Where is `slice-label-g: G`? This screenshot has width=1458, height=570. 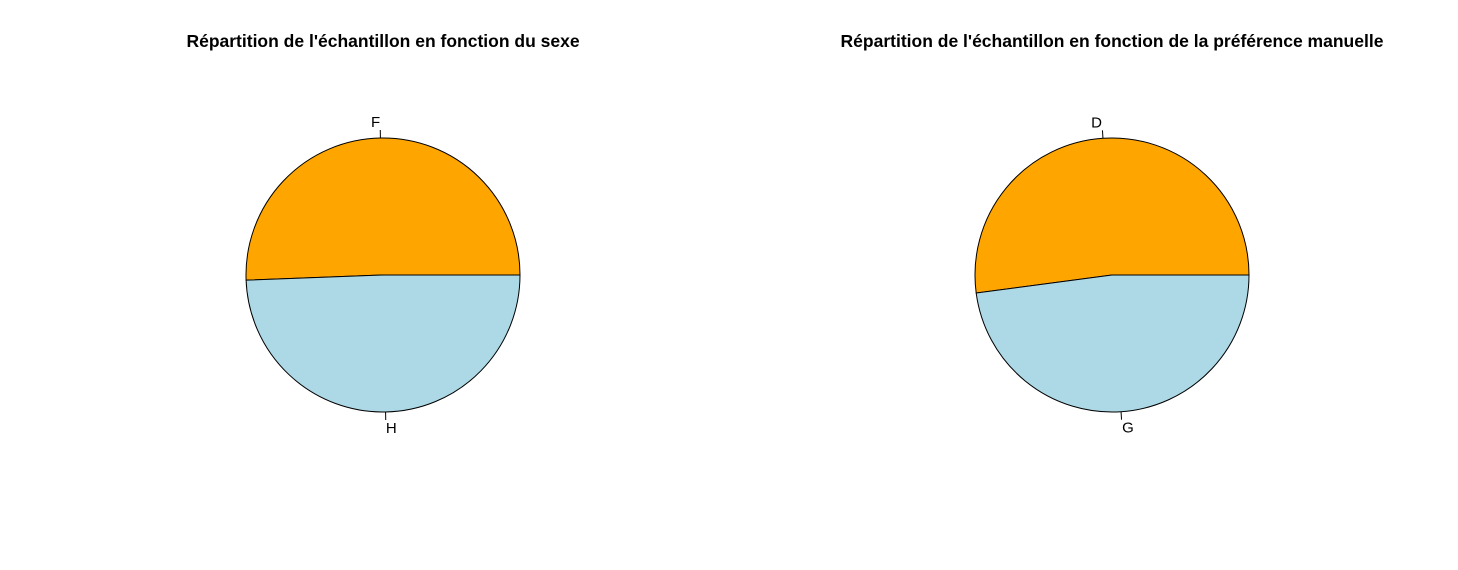 slice-label-g: G is located at coordinates (1128, 428).